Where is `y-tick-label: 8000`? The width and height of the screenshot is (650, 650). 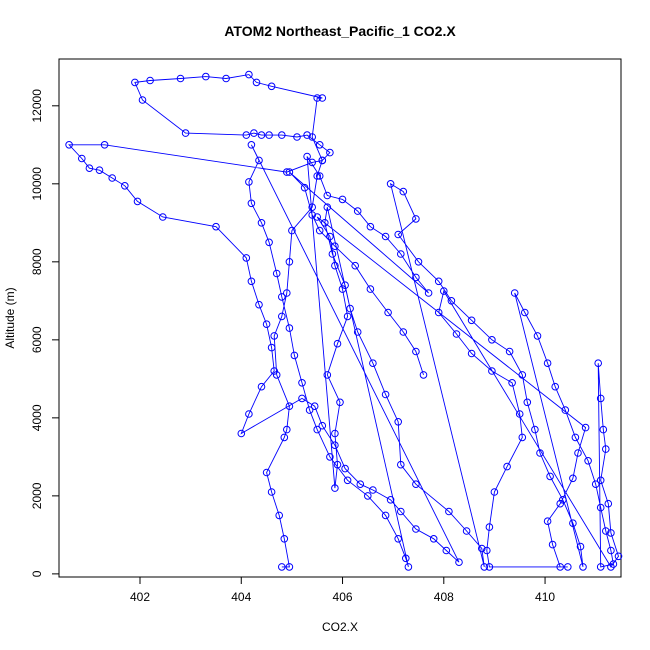 y-tick-label: 8000 is located at coordinates (37, 261).